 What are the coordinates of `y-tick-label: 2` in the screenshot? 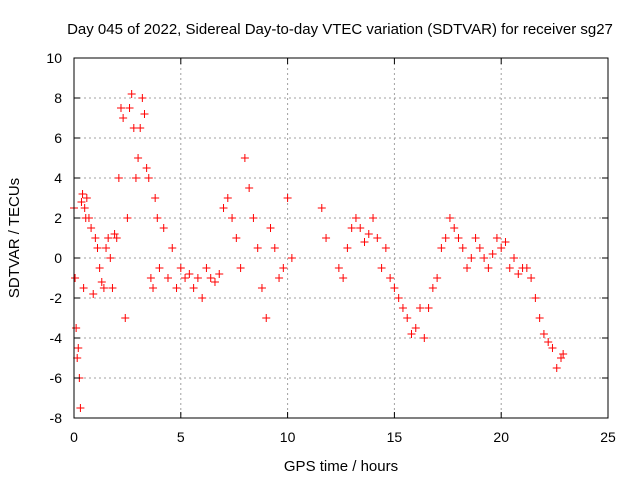 It's located at (58, 218).